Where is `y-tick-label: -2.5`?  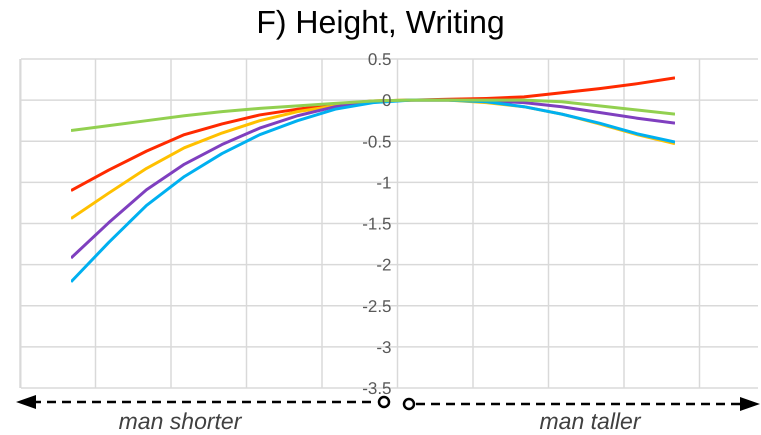
y-tick-label: -2.5 is located at coordinates (377, 306).